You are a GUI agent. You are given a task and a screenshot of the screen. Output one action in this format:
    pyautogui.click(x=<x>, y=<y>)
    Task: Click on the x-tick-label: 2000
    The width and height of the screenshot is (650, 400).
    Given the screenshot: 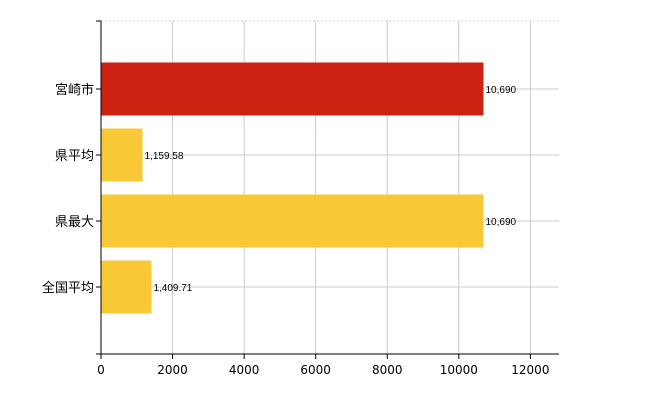 What is the action you would take?
    pyautogui.click(x=172, y=370)
    